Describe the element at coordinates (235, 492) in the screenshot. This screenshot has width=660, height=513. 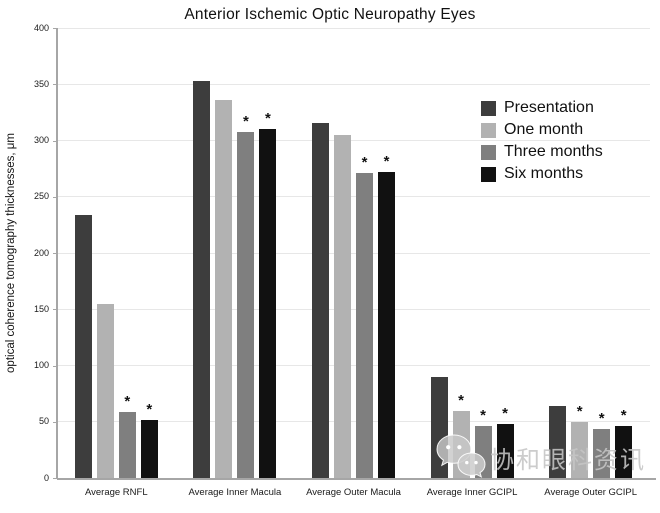
I see `x-axis-label: Average Inner Macula` at that location.